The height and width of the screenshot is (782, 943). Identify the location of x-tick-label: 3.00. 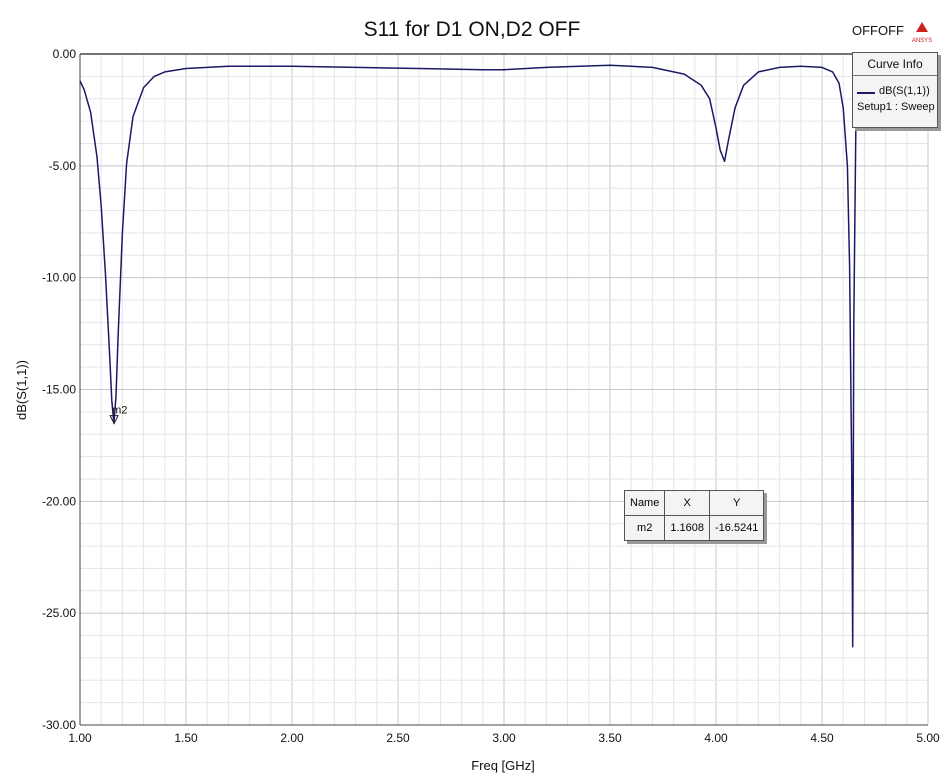
(504, 738).